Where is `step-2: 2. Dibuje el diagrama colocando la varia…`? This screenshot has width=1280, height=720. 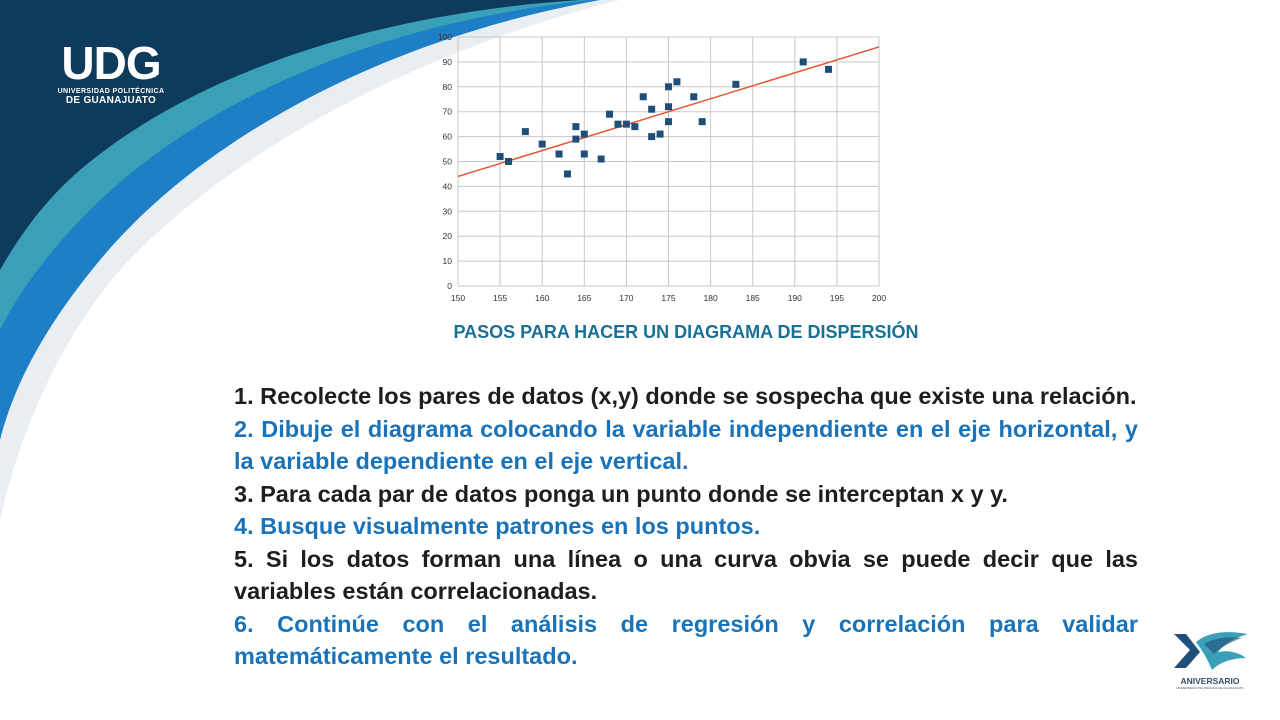 step-2: 2. Dibuje el diagrama colocando la varia… is located at coordinates (686, 445).